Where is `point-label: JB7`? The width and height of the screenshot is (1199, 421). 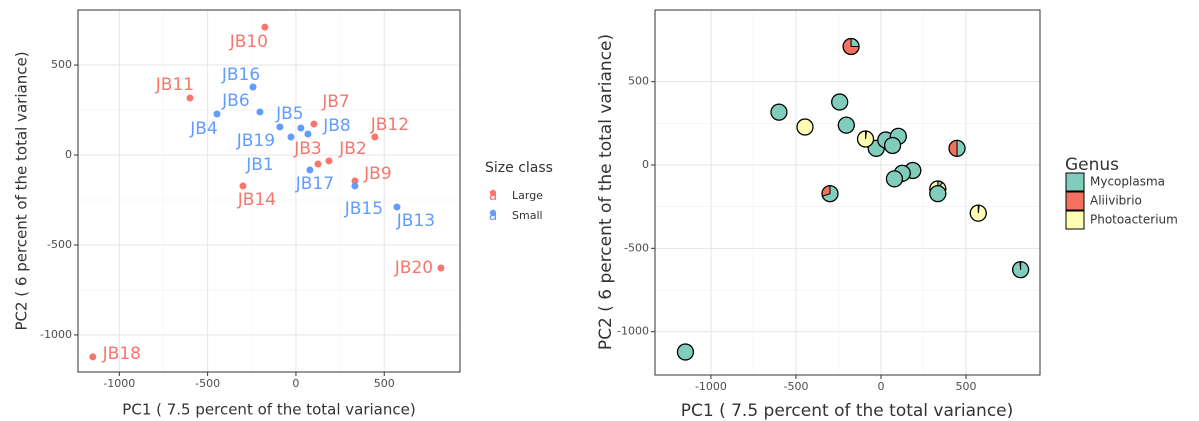 point-label: JB7 is located at coordinates (335, 102).